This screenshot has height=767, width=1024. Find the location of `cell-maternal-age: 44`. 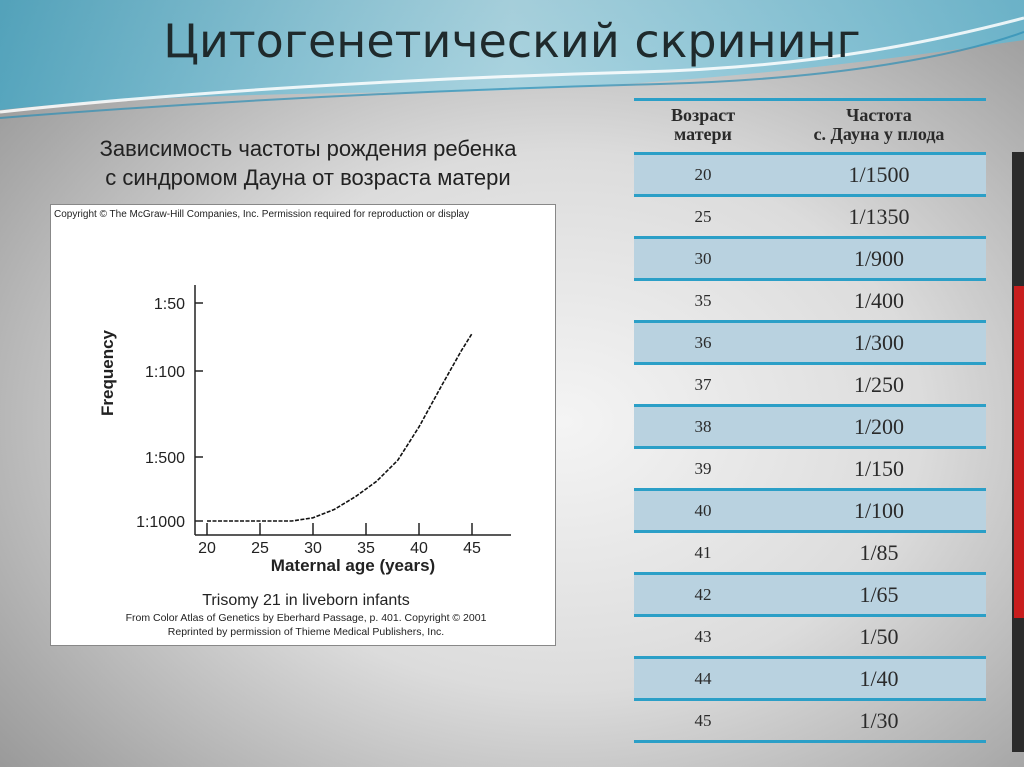

cell-maternal-age: 44 is located at coordinates (703, 679).